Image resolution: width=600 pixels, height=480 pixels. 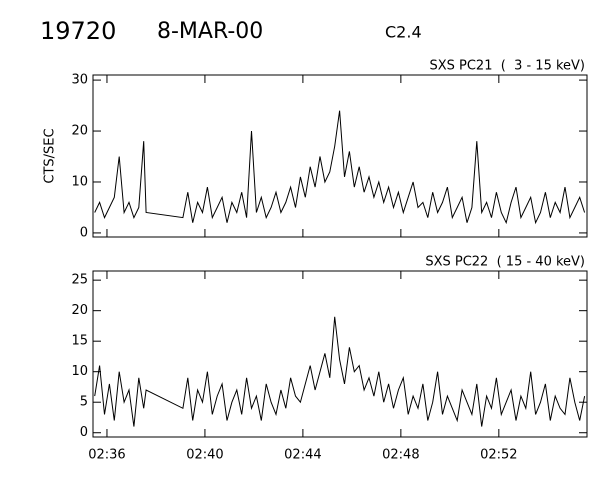 What do you see at coordinates (204, 455) in the screenshot?
I see `x-tick-label: 02:40` at bounding box center [204, 455].